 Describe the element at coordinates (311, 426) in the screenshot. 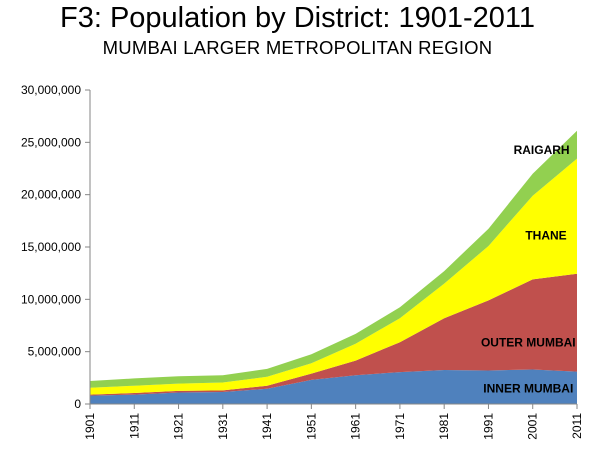

I see `x-tick-label: 1951` at that location.